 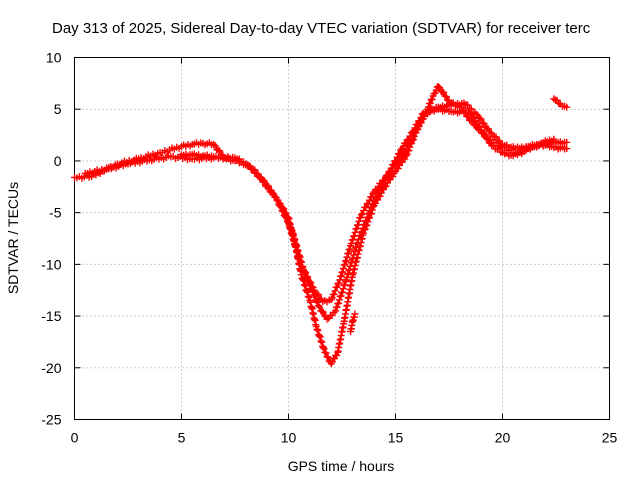 What do you see at coordinates (75, 438) in the screenshot?
I see `x-tick-label: 0` at bounding box center [75, 438].